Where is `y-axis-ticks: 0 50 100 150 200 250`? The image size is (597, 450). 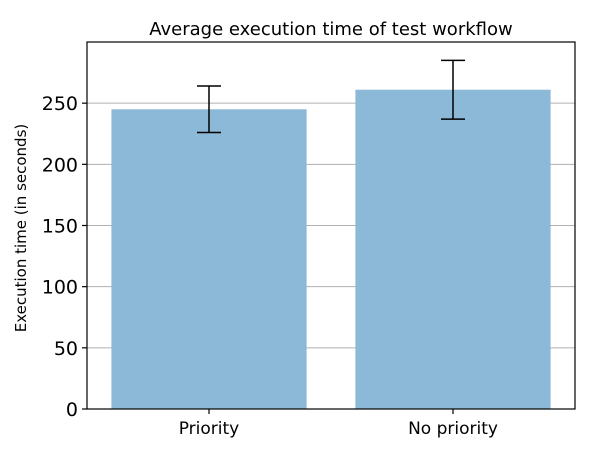 y-axis-ticks: 0 50 100 150 200 250 is located at coordinates (64, 257).